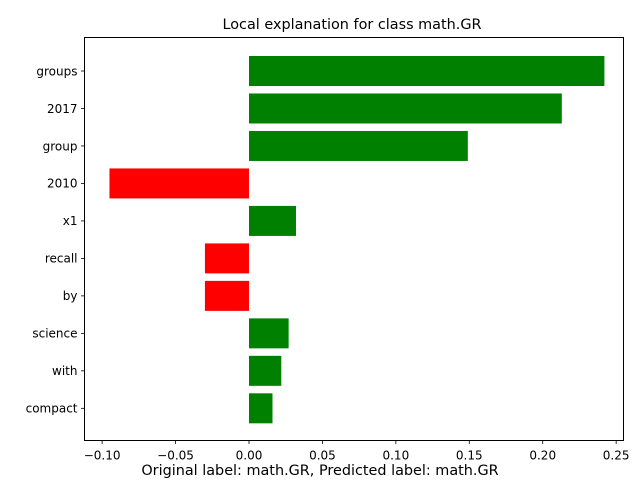 Image resolution: width=640 pixels, height=480 pixels. Describe the element at coordinates (61, 259) in the screenshot. I see `y-tick-label: recall` at that location.